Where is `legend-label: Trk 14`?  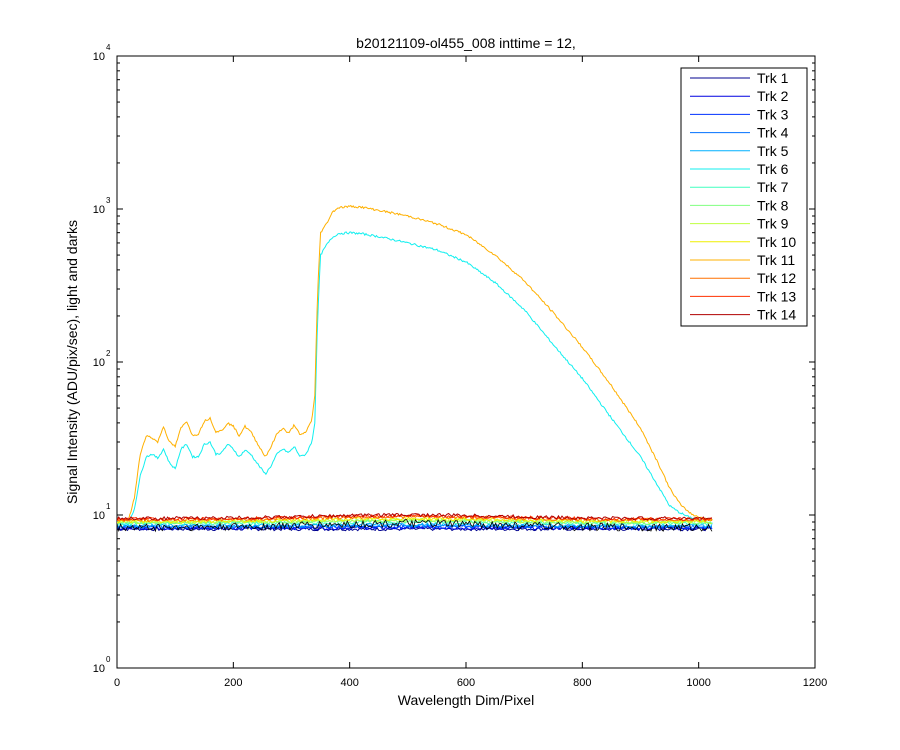
legend-label: Trk 14 is located at coordinates (776, 315).